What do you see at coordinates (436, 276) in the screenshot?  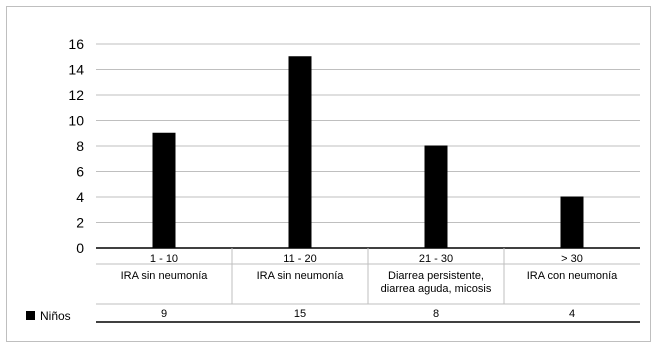 I see `category-sublabel: Diarrea persistente,` at bounding box center [436, 276].